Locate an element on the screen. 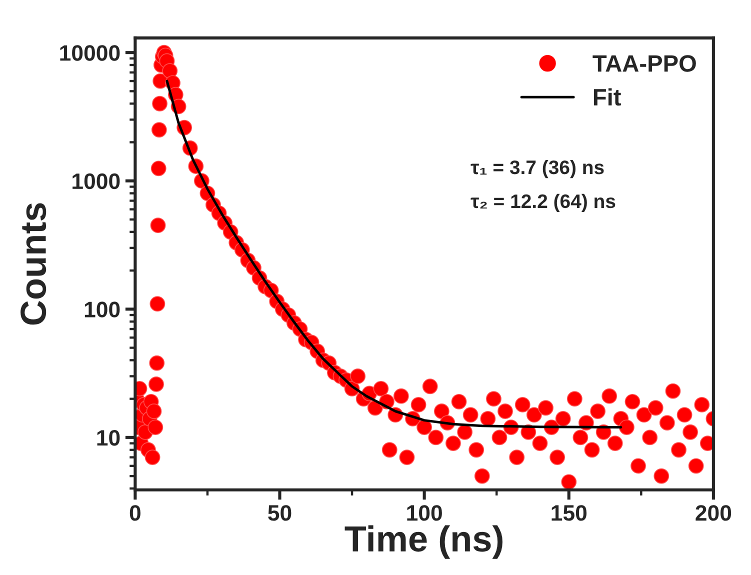  y-tick-label: 10000 is located at coordinates (90, 53).